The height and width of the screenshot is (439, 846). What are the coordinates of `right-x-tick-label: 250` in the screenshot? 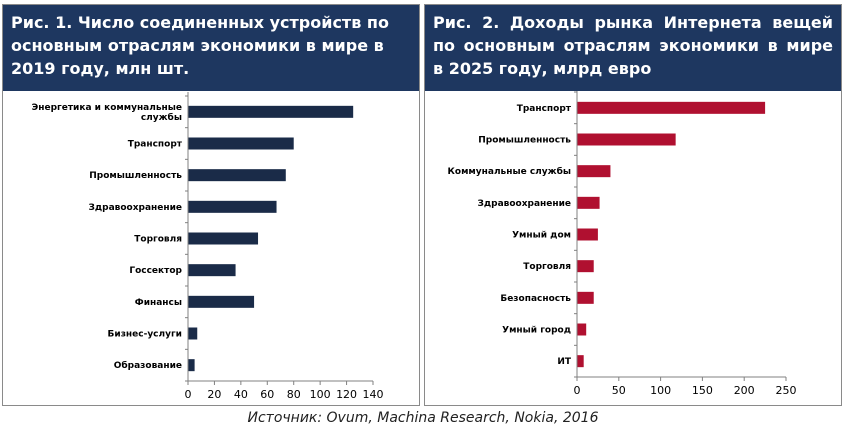 It's located at (786, 390).